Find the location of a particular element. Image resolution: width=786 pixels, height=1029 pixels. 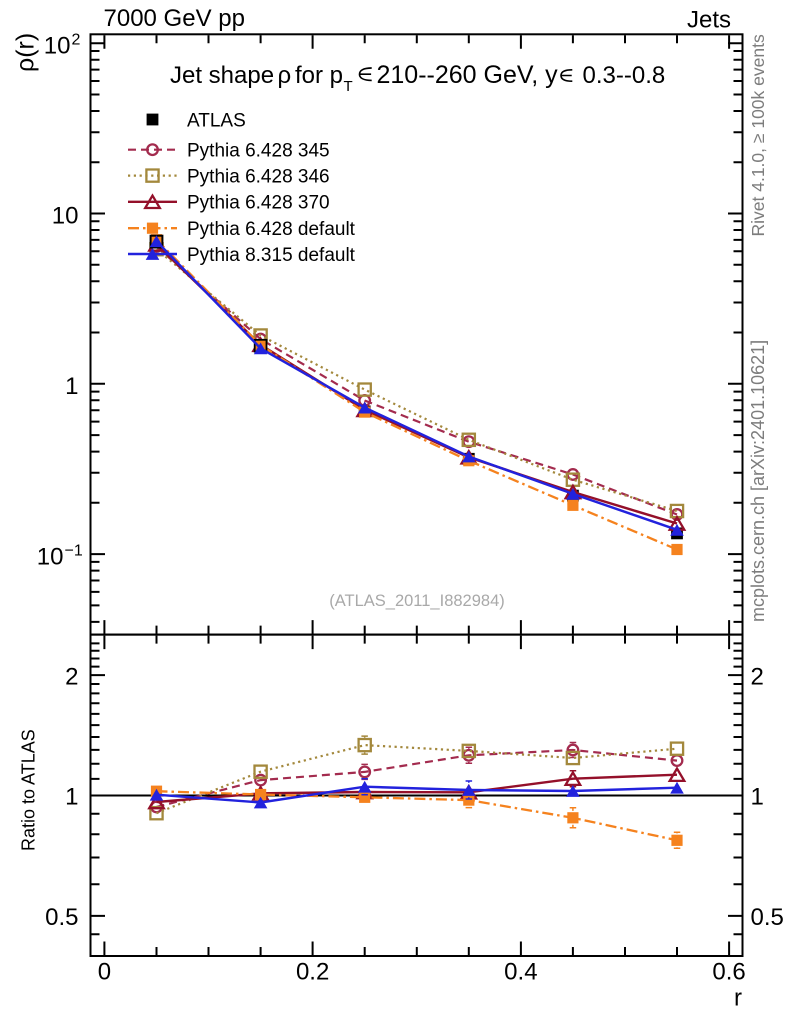

svg-text: 0 is located at coordinates (104, 972).